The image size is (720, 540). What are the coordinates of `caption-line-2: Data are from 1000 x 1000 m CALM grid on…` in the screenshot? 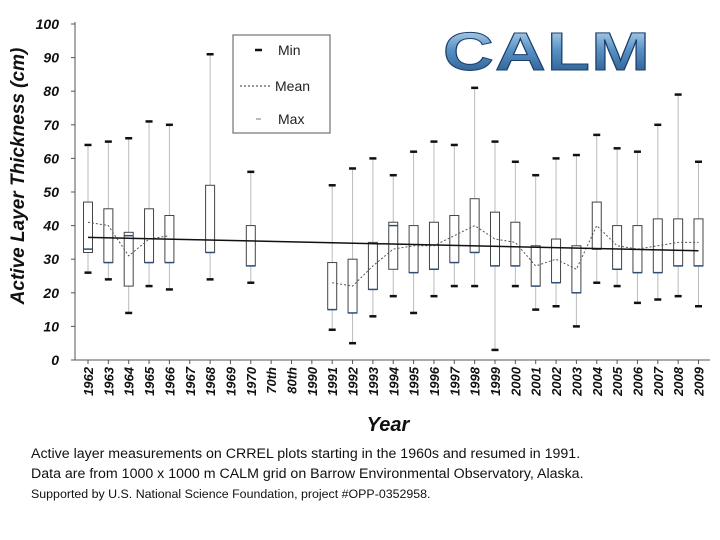 It's located at (307, 474).